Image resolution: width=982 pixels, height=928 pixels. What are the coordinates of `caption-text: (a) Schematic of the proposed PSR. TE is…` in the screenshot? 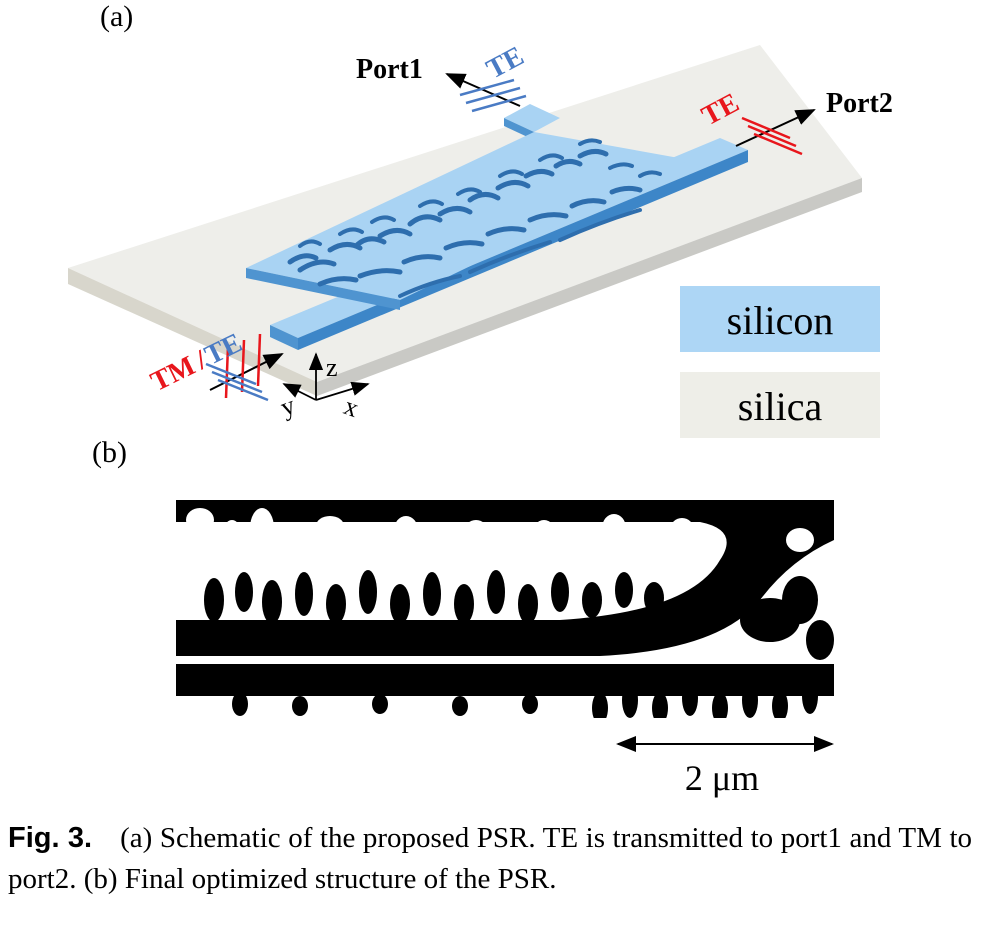 It's located at (490, 858).